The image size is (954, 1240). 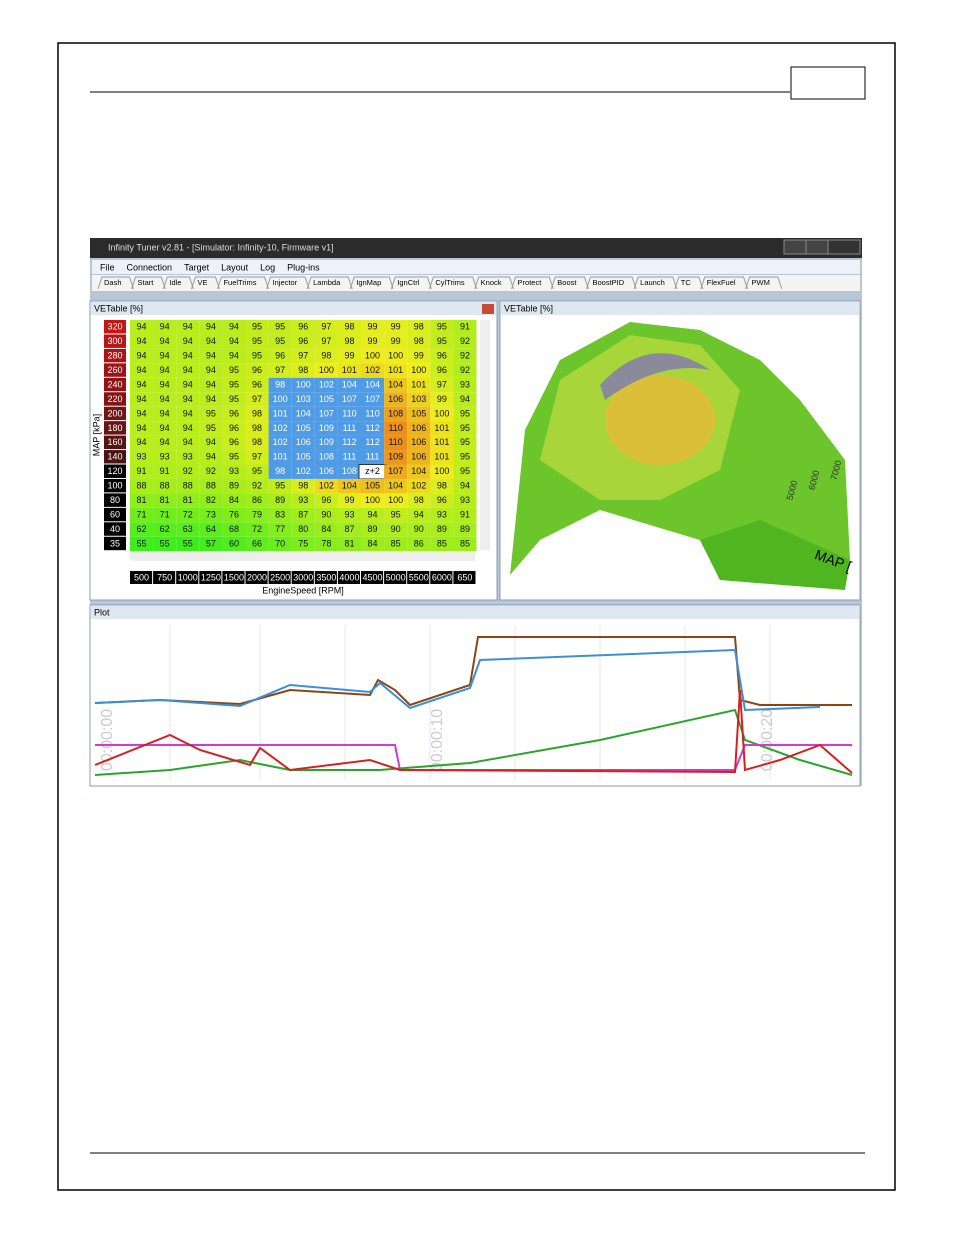 I want to click on cell-value: 85, so click(x=396, y=543).